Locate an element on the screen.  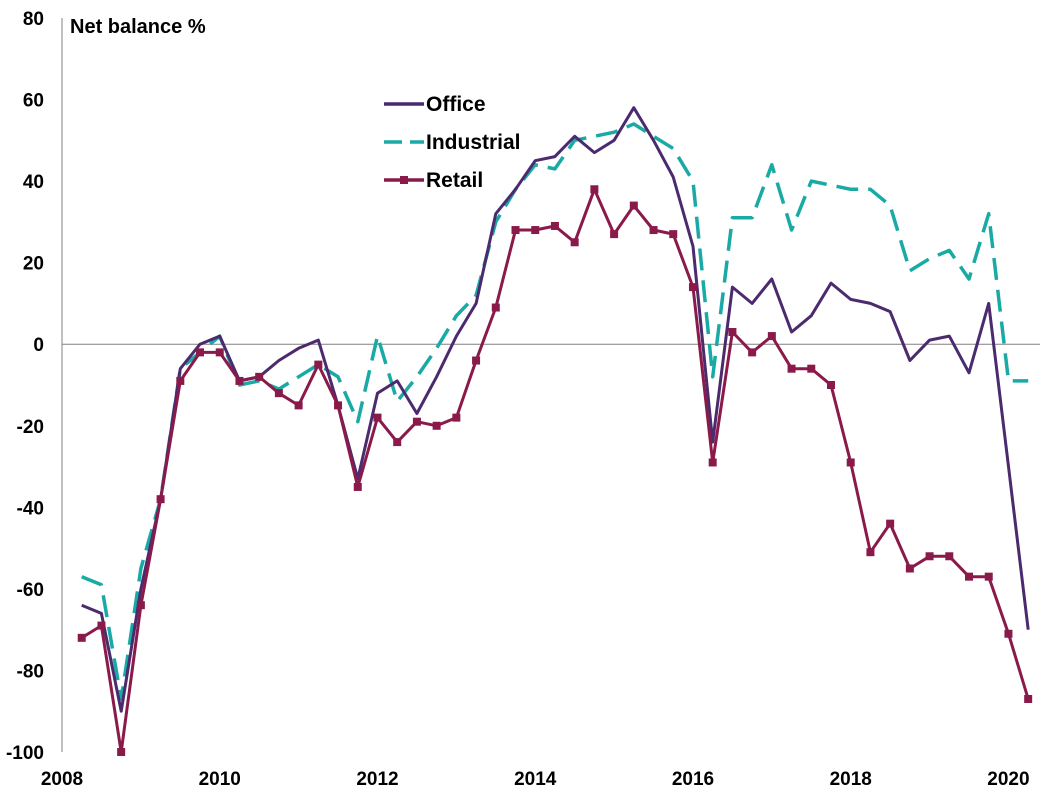
x-tick-label: 2016 is located at coordinates (693, 779).